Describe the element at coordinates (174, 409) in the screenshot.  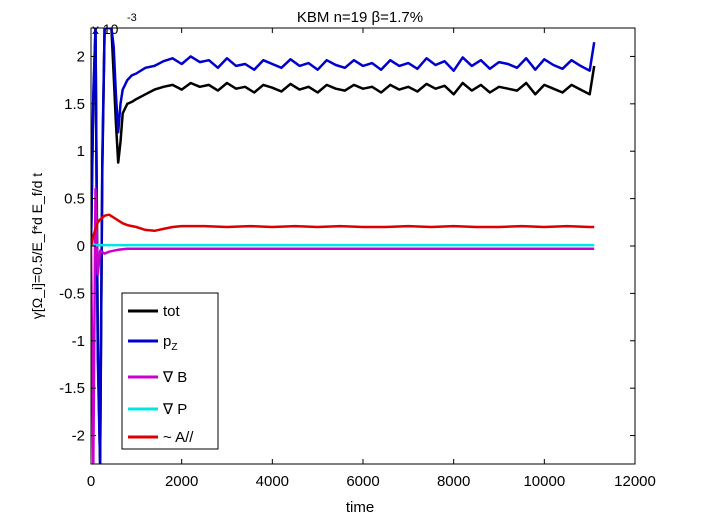
I see `legend-label-3: ∇ P` at that location.